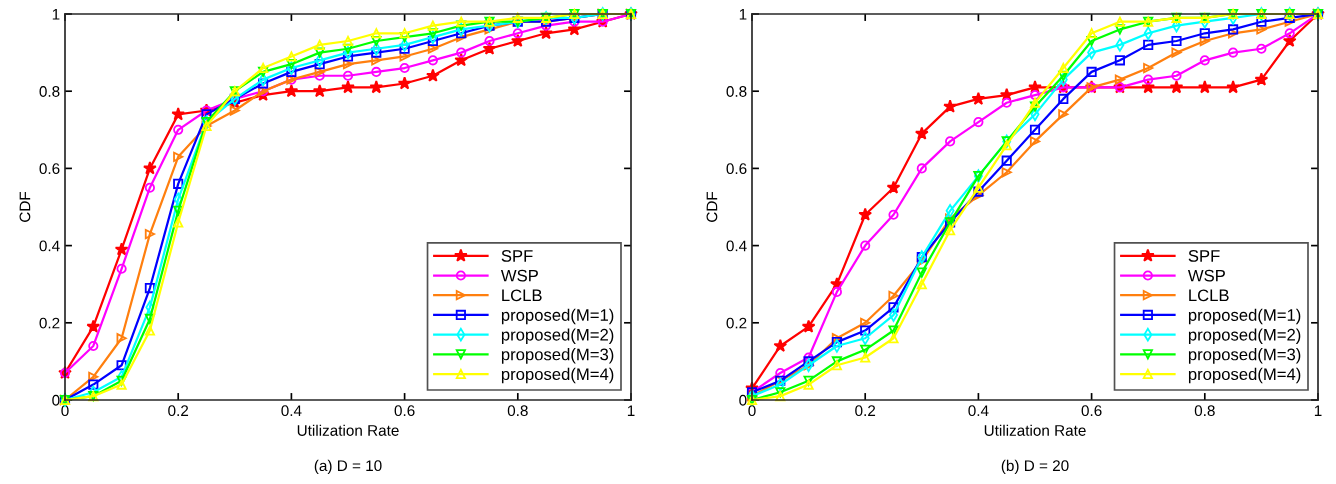 The image size is (1336, 484). What do you see at coordinates (348, 467) in the screenshot?
I see `text: (a) D = 10` at bounding box center [348, 467].